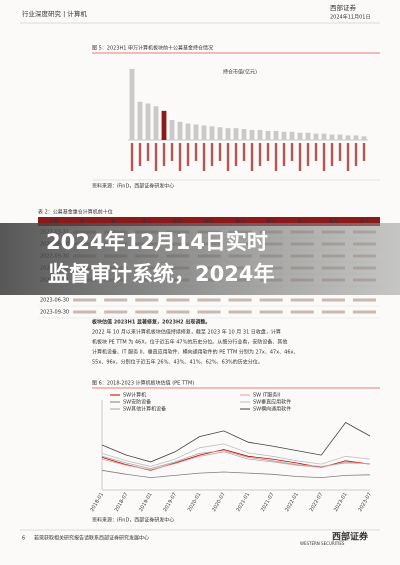 Image resolution: width=400 pixels, height=565 pixels. I want to click on table-date: 2023-09-30, so click(54, 313).